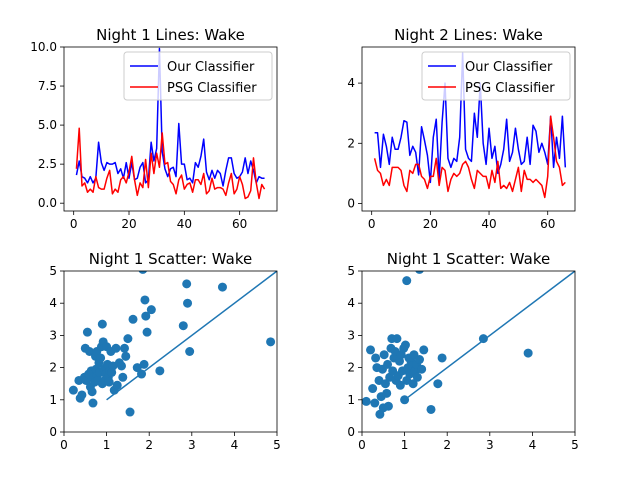  I want to click on y-tick-label: 5.0, so click(47, 125).